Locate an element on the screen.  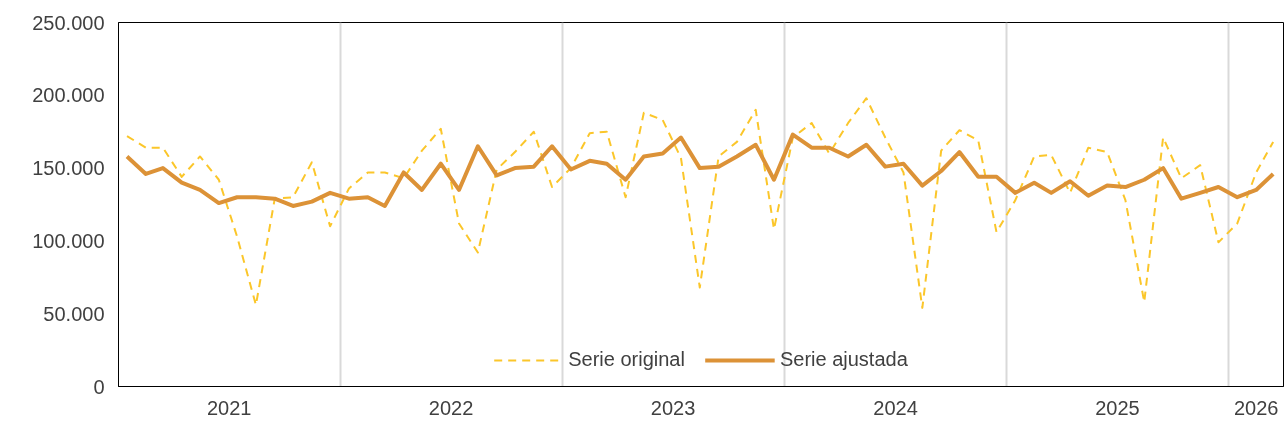
x-tick-label: 2023 is located at coordinates (673, 407).